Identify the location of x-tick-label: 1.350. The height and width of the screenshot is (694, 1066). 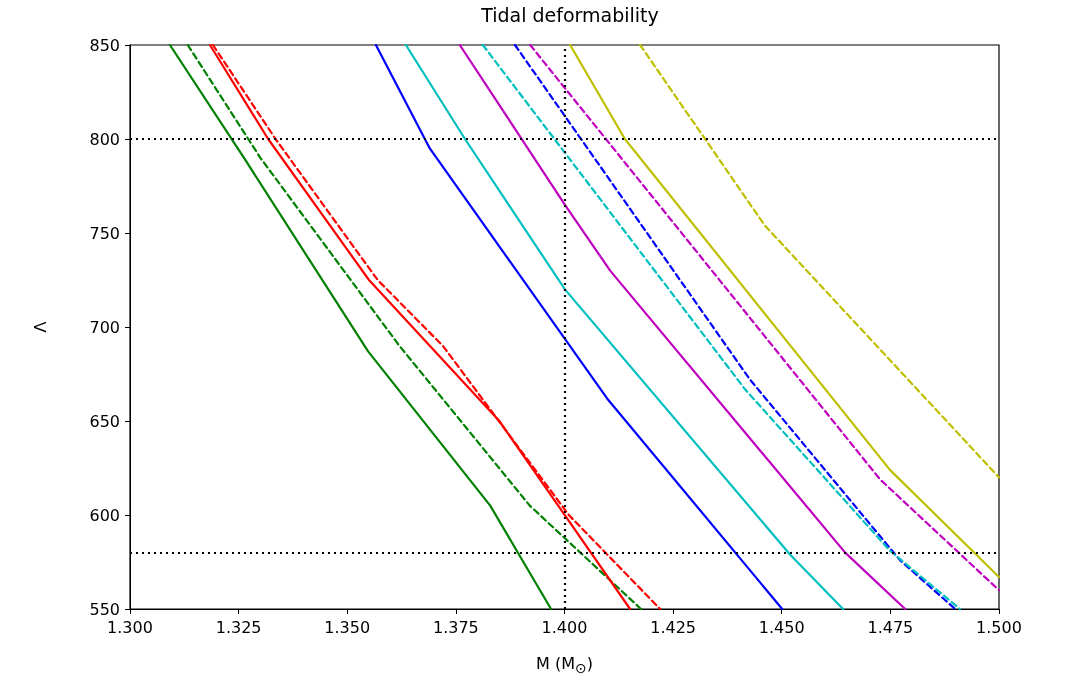
(347, 627).